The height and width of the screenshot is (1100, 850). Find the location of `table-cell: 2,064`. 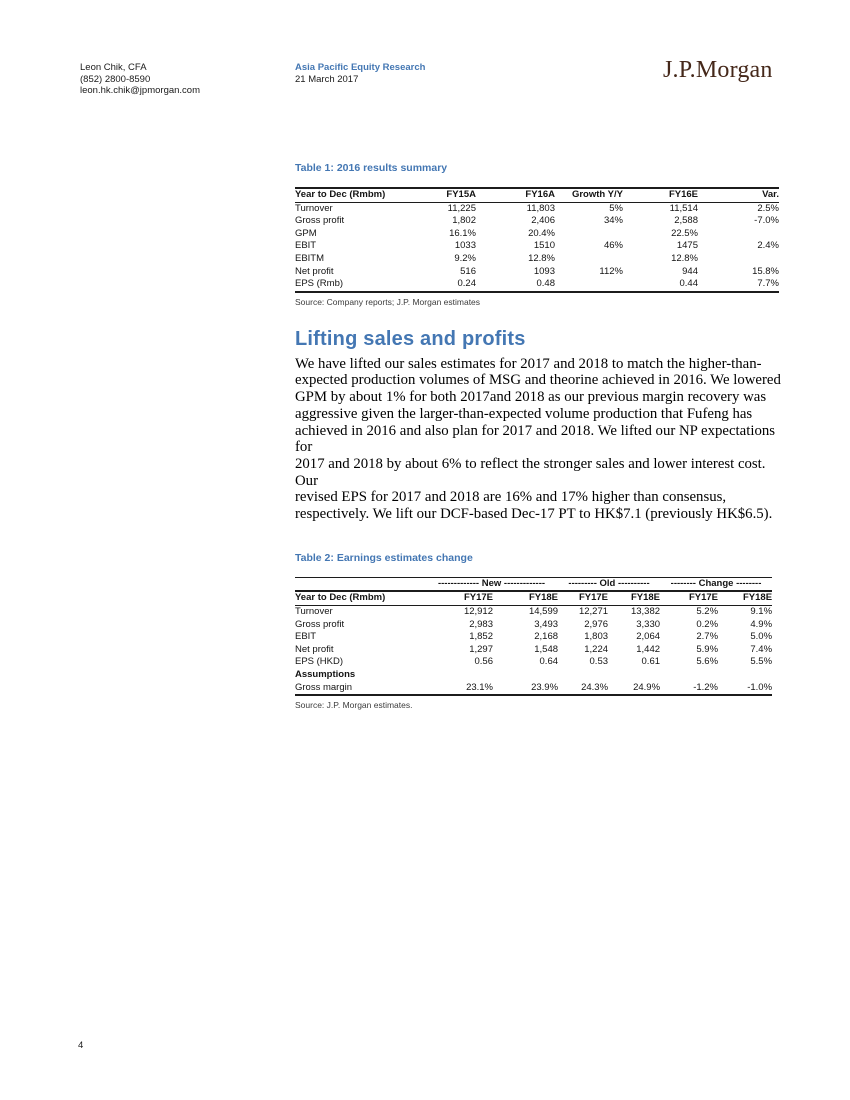

table-cell: 2,064 is located at coordinates (648, 637).